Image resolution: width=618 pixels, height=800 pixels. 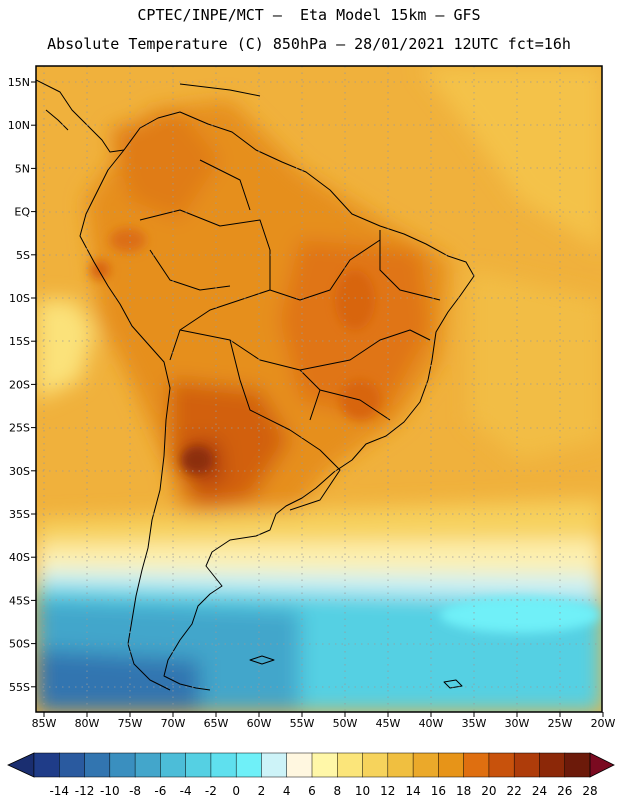 I want to click on colorbar-label: 0, so click(x=236, y=791).